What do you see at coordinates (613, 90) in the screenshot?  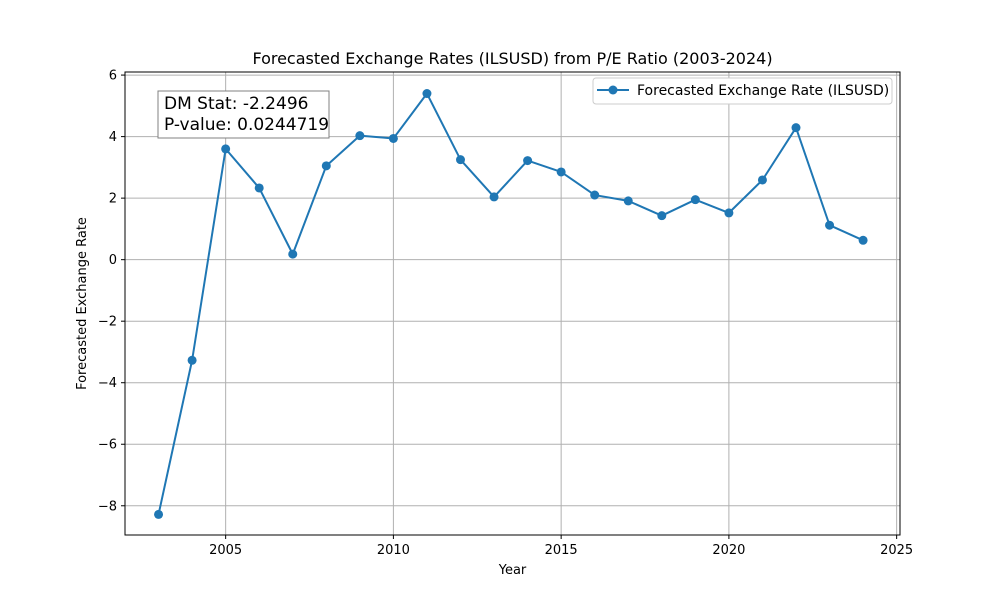 I see `legend-marker-swatch` at bounding box center [613, 90].